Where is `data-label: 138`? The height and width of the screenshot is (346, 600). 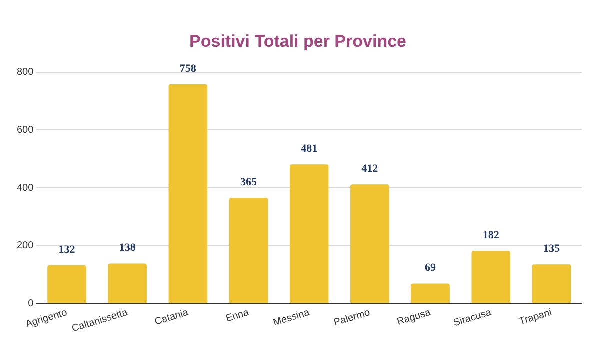
data-label: 138 is located at coordinates (127, 248).